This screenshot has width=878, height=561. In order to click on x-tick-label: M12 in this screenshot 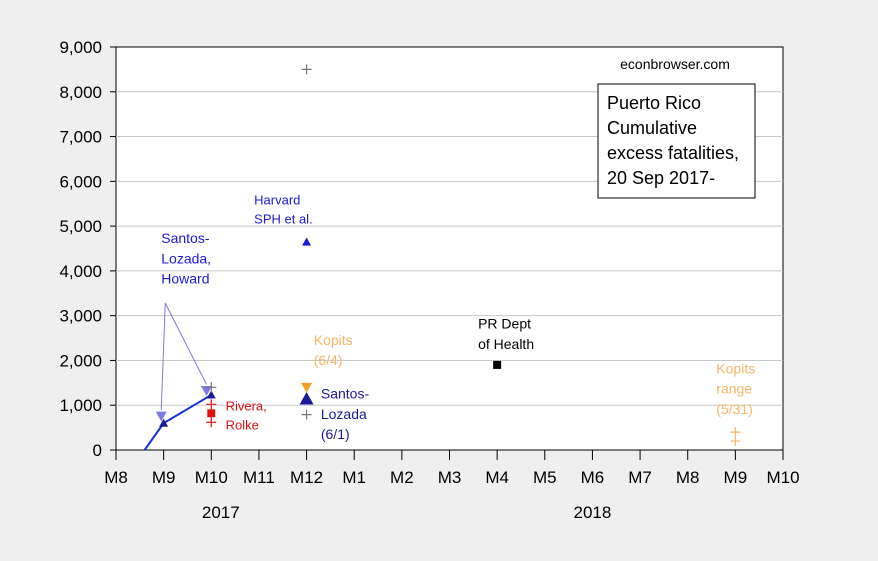, I will do `click(306, 477)`.